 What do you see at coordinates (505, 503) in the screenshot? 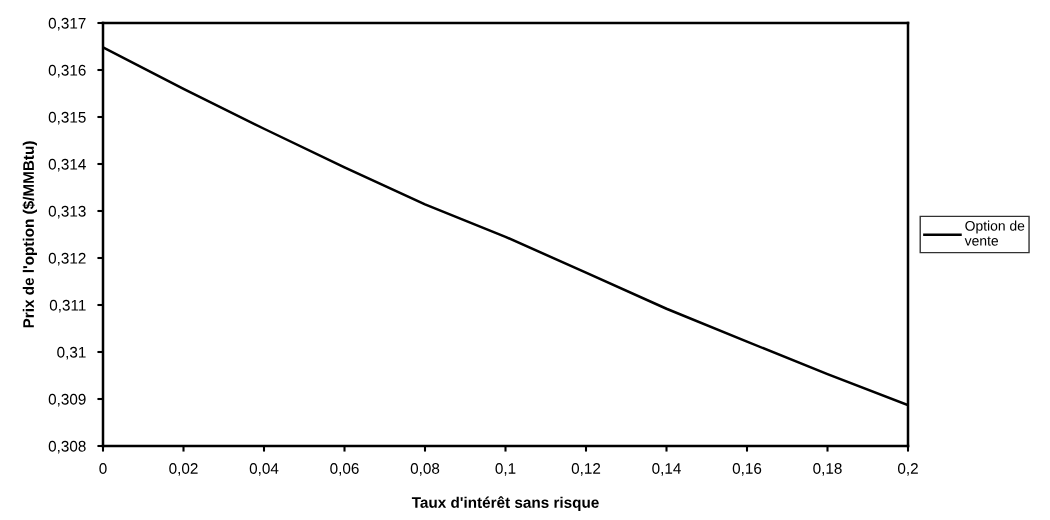
I see `x-axis-title: Taux d'intérêt sans risque` at bounding box center [505, 503].